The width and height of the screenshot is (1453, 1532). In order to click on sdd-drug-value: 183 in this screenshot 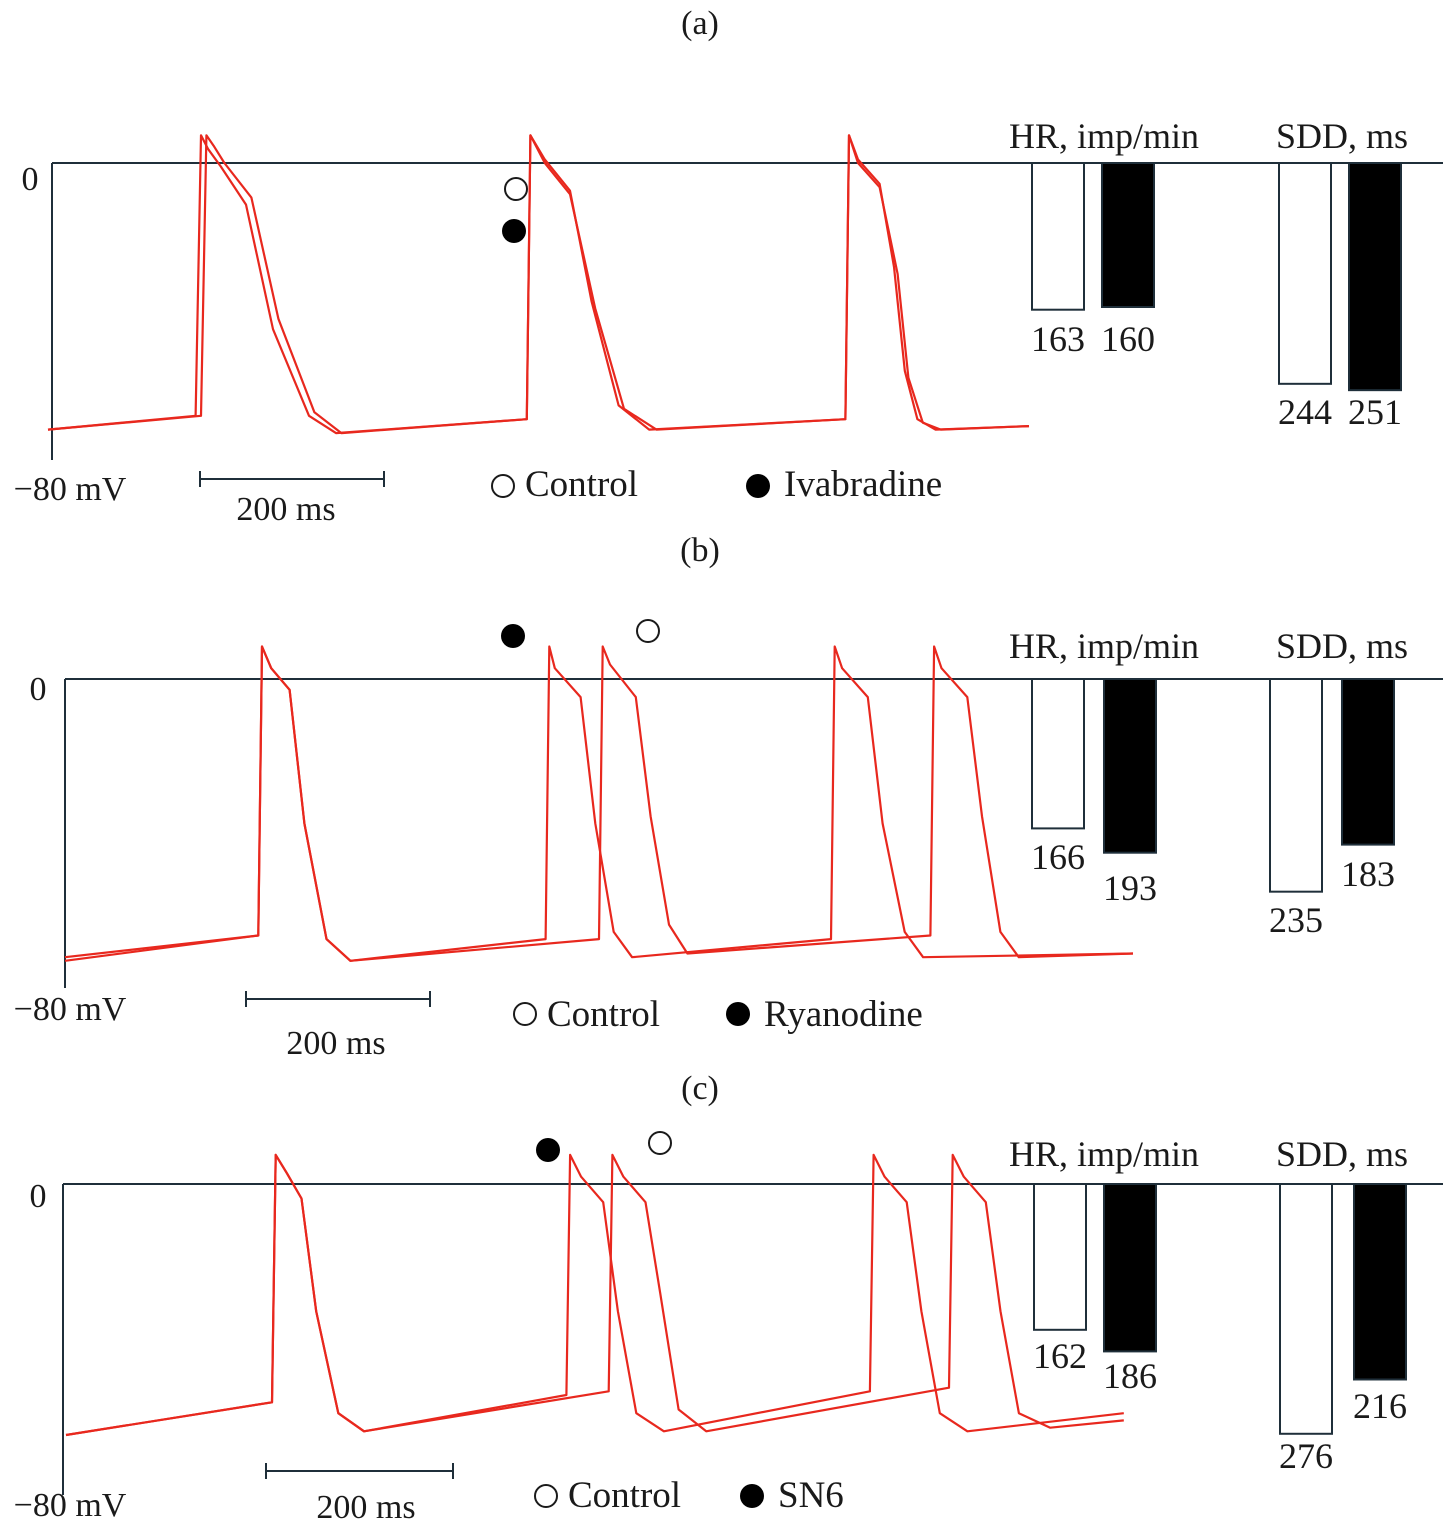, I will do `click(1368, 874)`.